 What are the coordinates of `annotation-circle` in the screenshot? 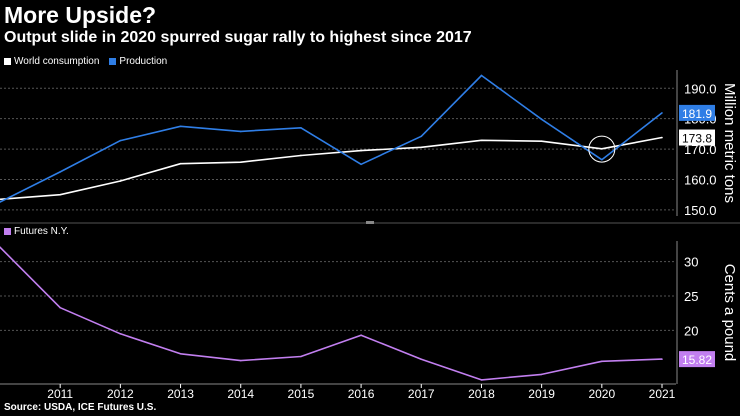 It's located at (602, 149).